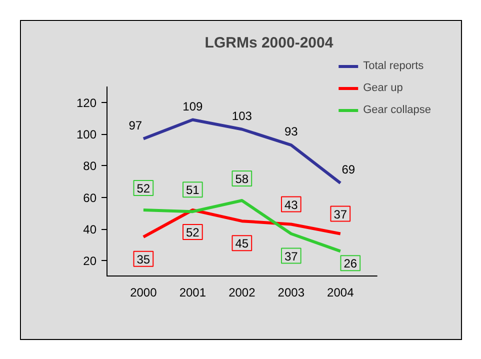 The image size is (481, 359). Describe the element at coordinates (269, 43) in the screenshot. I see `chart-title: LGRMs 2000-2004` at that location.